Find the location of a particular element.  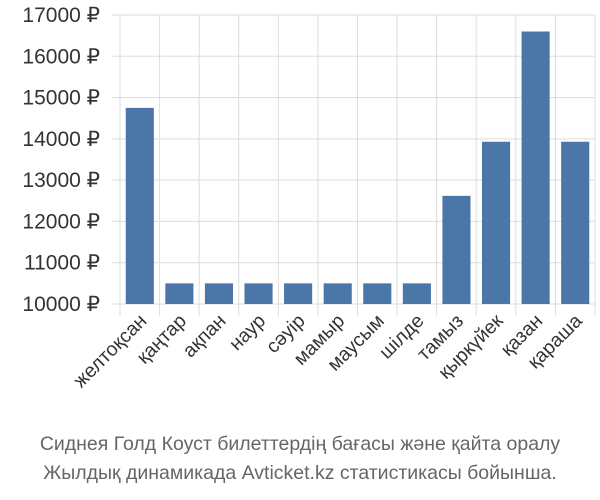

y-tick-label: 17000 ₽ is located at coordinates (61, 15).